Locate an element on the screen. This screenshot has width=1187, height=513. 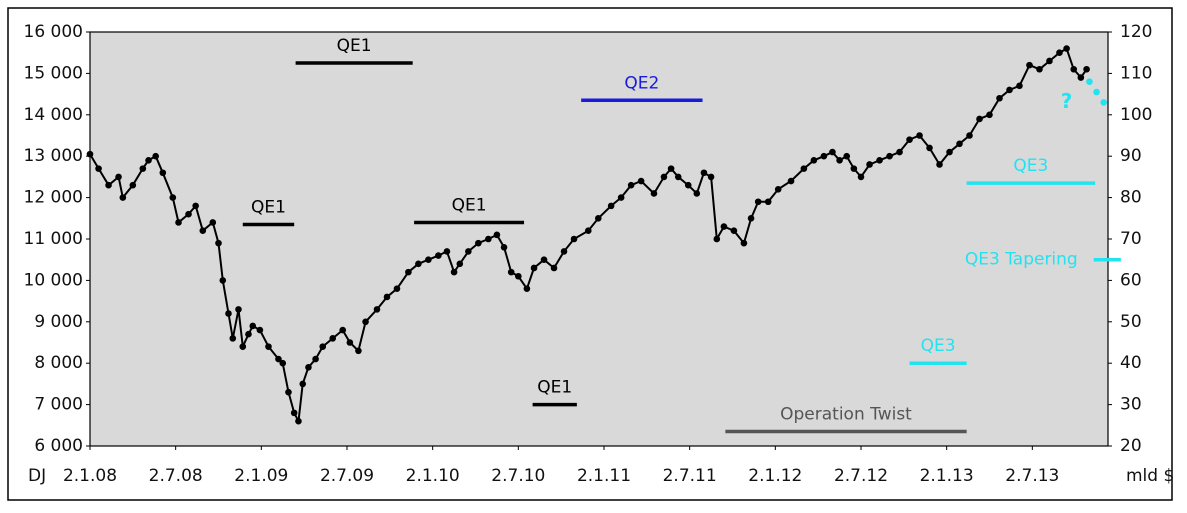
annotation-text: ? is located at coordinates (1067, 101).